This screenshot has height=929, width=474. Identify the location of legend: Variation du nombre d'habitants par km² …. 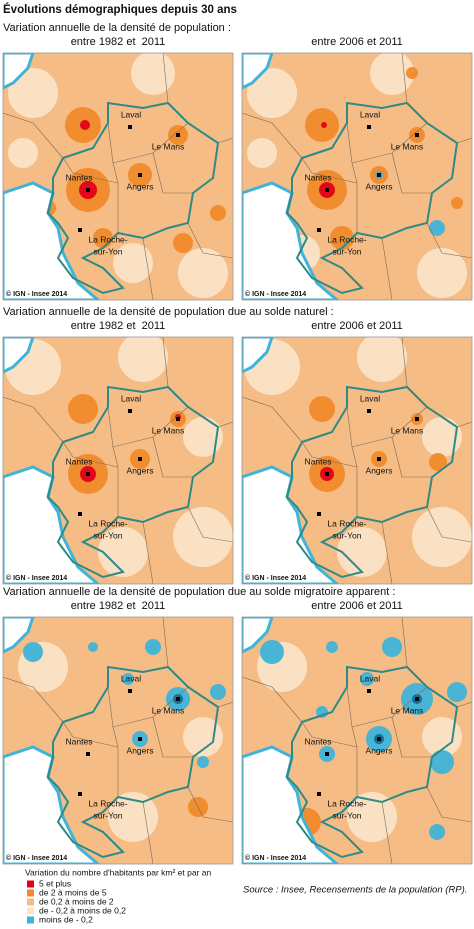
(118, 895).